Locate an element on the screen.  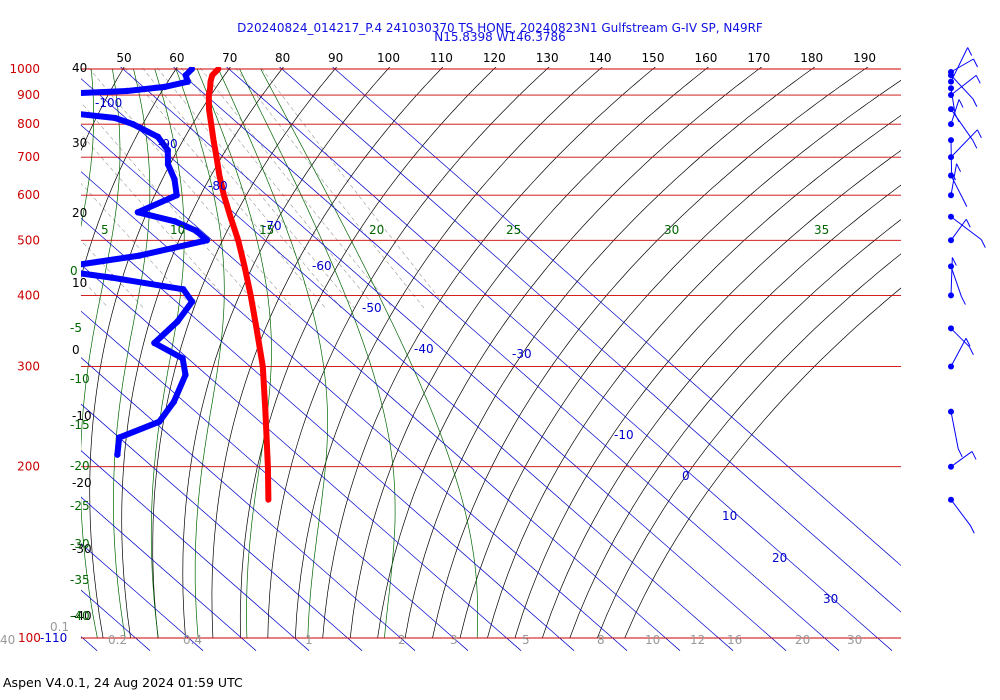
top-scale-label: 110 is located at coordinates (441, 58).